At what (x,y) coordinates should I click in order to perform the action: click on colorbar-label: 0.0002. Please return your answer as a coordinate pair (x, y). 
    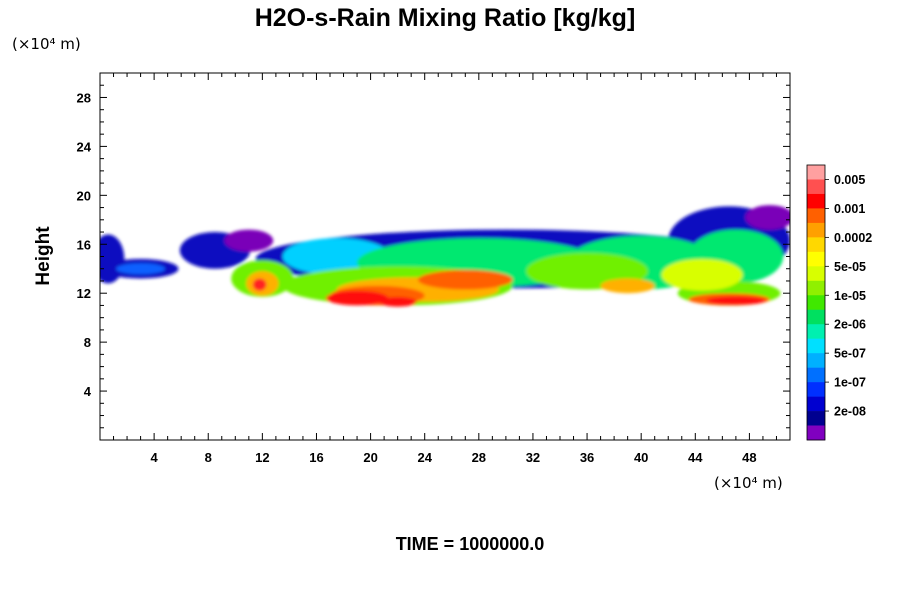
    Looking at the image, I should click on (853, 238).